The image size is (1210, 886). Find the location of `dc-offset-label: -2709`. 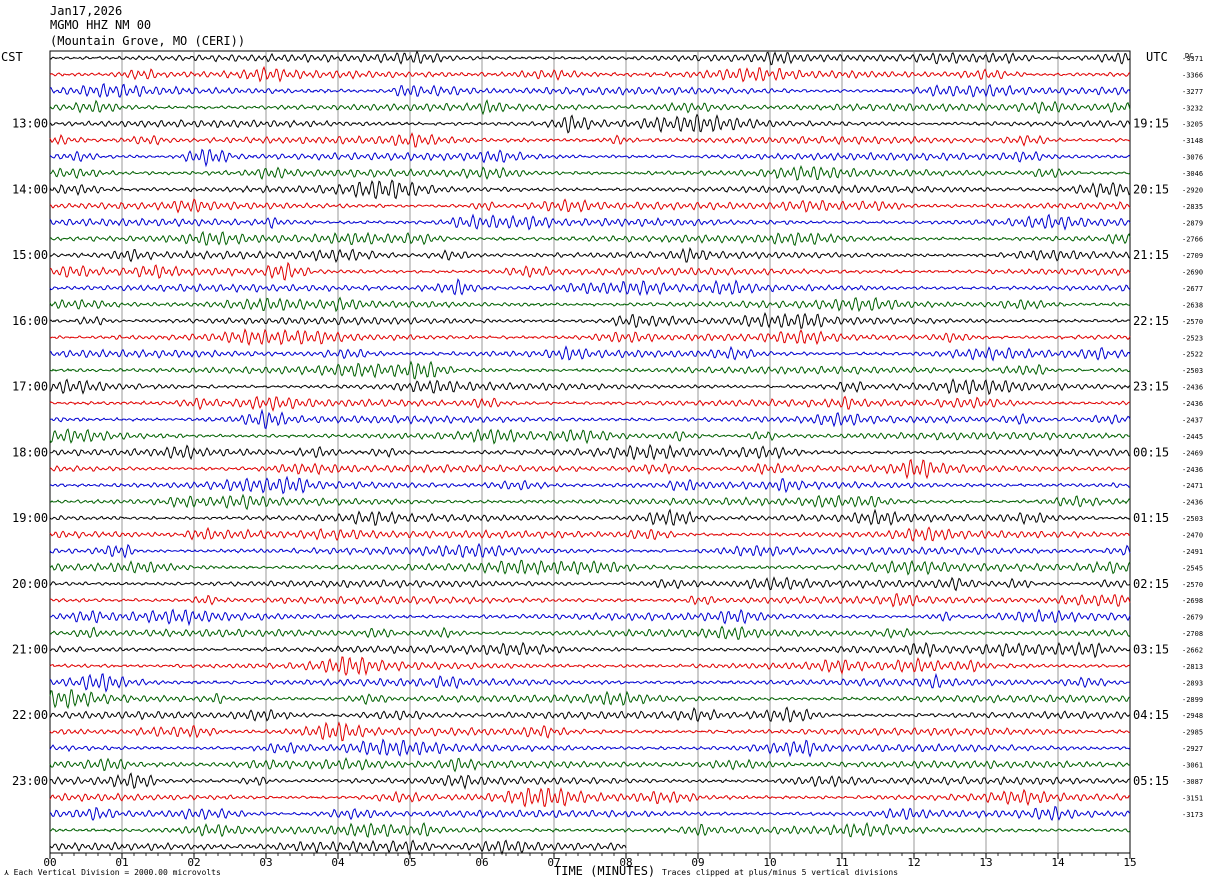

dc-offset-label: -2709 is located at coordinates (1192, 256).